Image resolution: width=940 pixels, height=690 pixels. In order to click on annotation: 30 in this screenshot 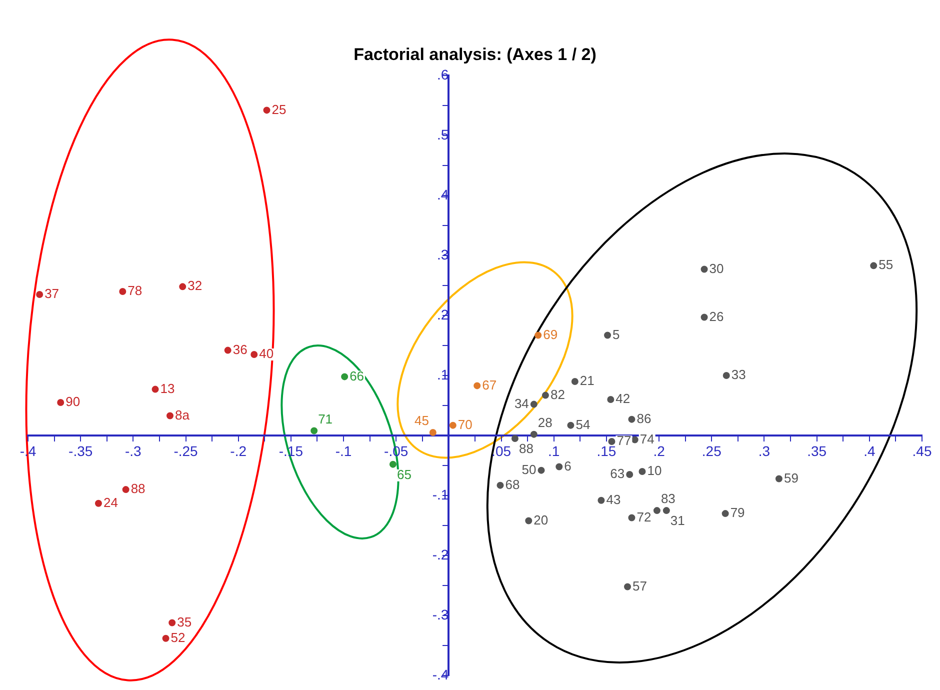, I will do `click(716, 268)`.